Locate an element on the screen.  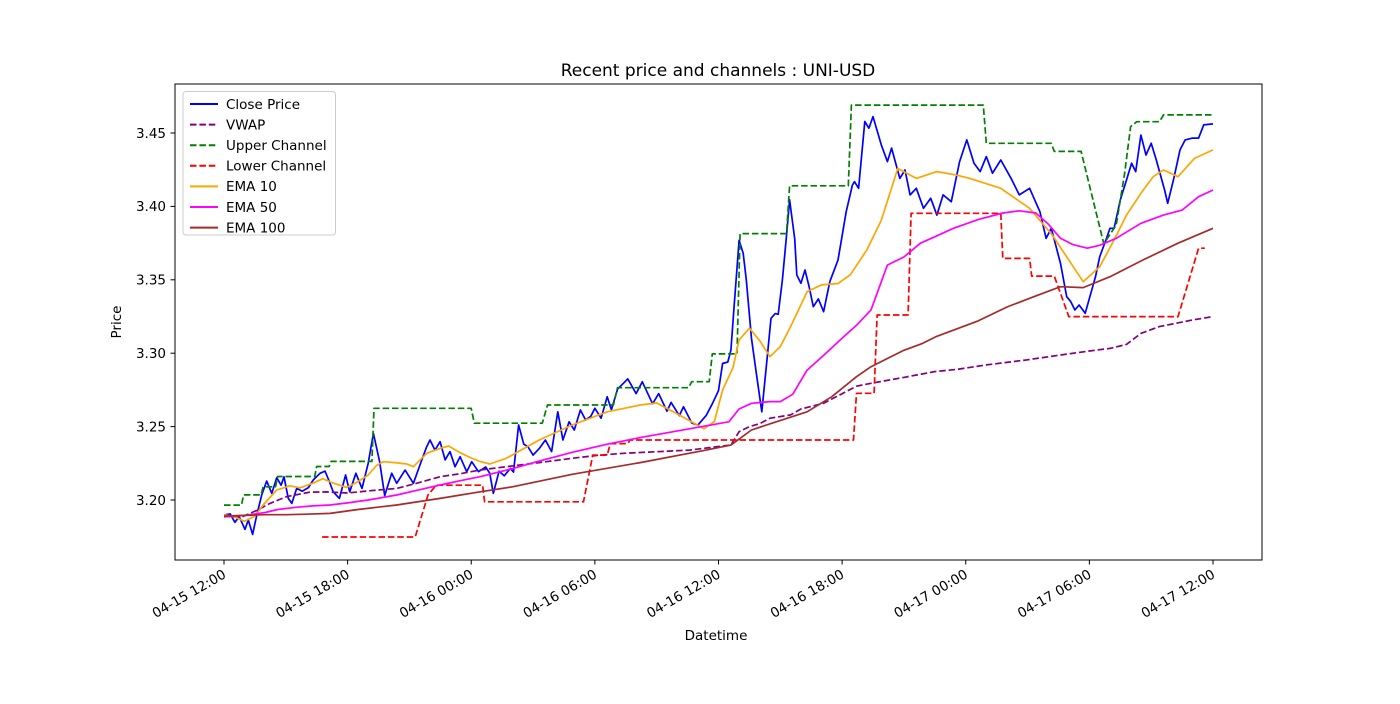
y-tick-label: 3.20 is located at coordinates (151, 501).